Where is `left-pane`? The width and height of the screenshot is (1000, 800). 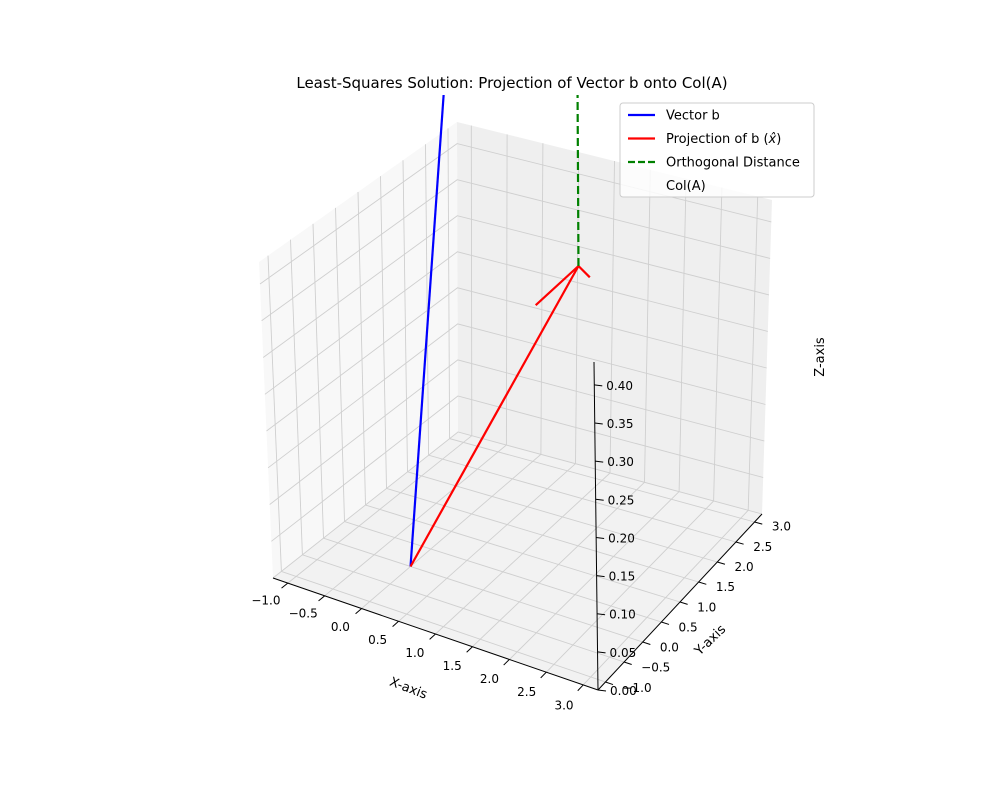
left-pane is located at coordinates (358, 350).